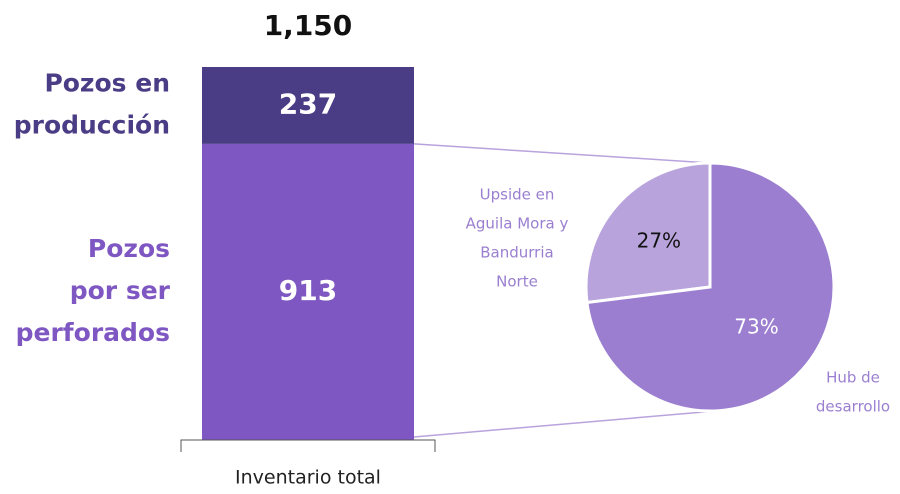 Image resolution: width=900 pixels, height=494 pixels. I want to click on axis-bracket, so click(308, 445).